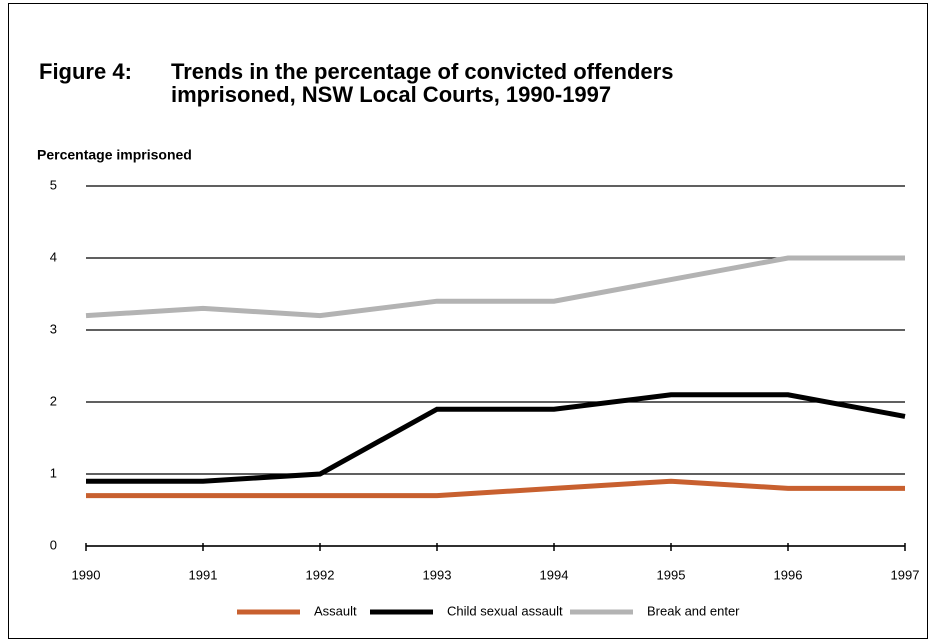  What do you see at coordinates (53, 256) in the screenshot?
I see `y-tick-label: 4` at bounding box center [53, 256].